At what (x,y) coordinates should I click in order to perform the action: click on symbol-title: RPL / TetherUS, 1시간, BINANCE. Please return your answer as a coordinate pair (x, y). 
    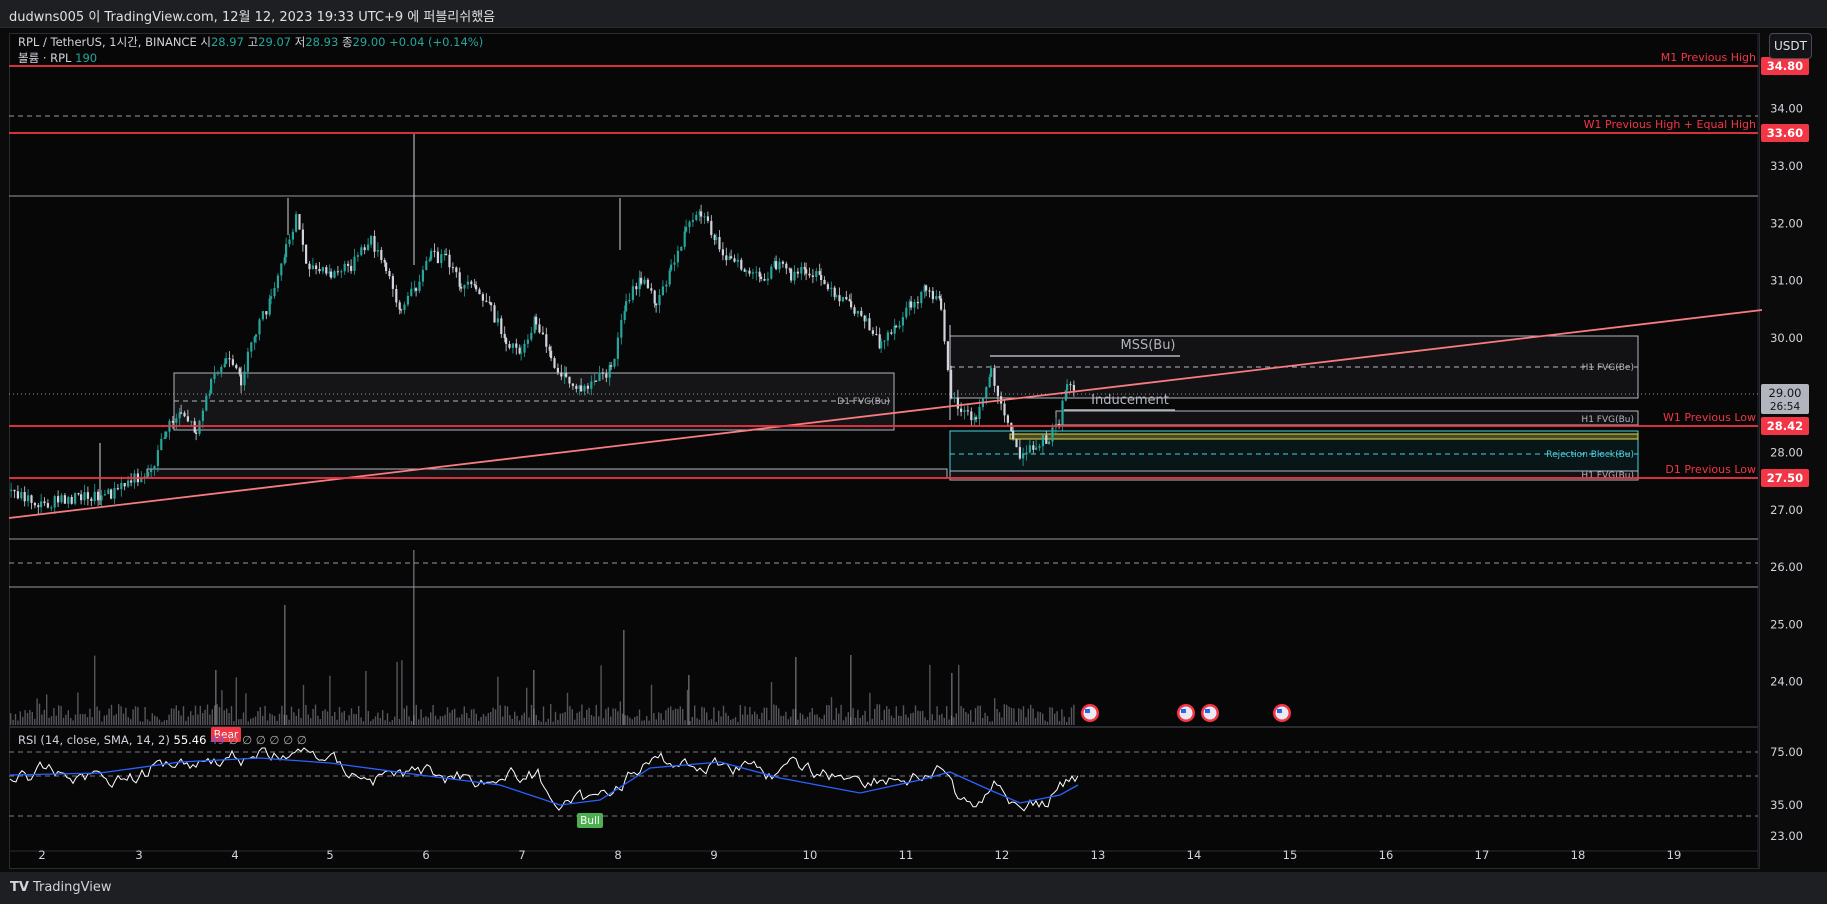
    Looking at the image, I should click on (107, 42).